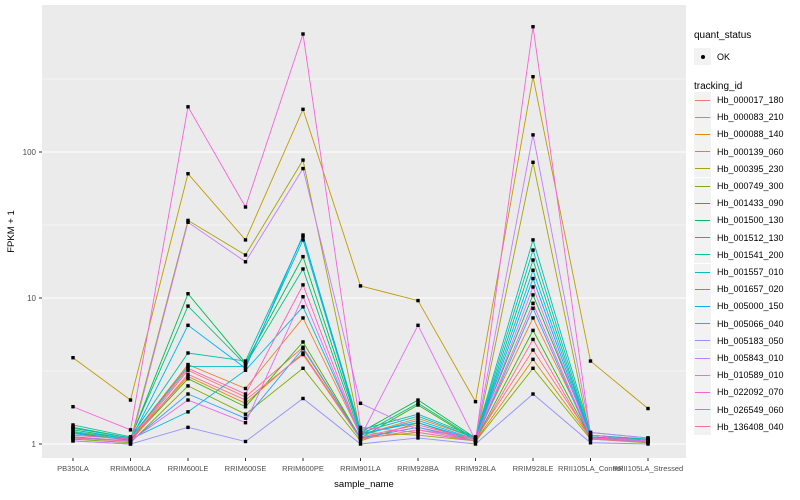  I want to click on legend-item-quant-ok: OK, so click(712, 56).